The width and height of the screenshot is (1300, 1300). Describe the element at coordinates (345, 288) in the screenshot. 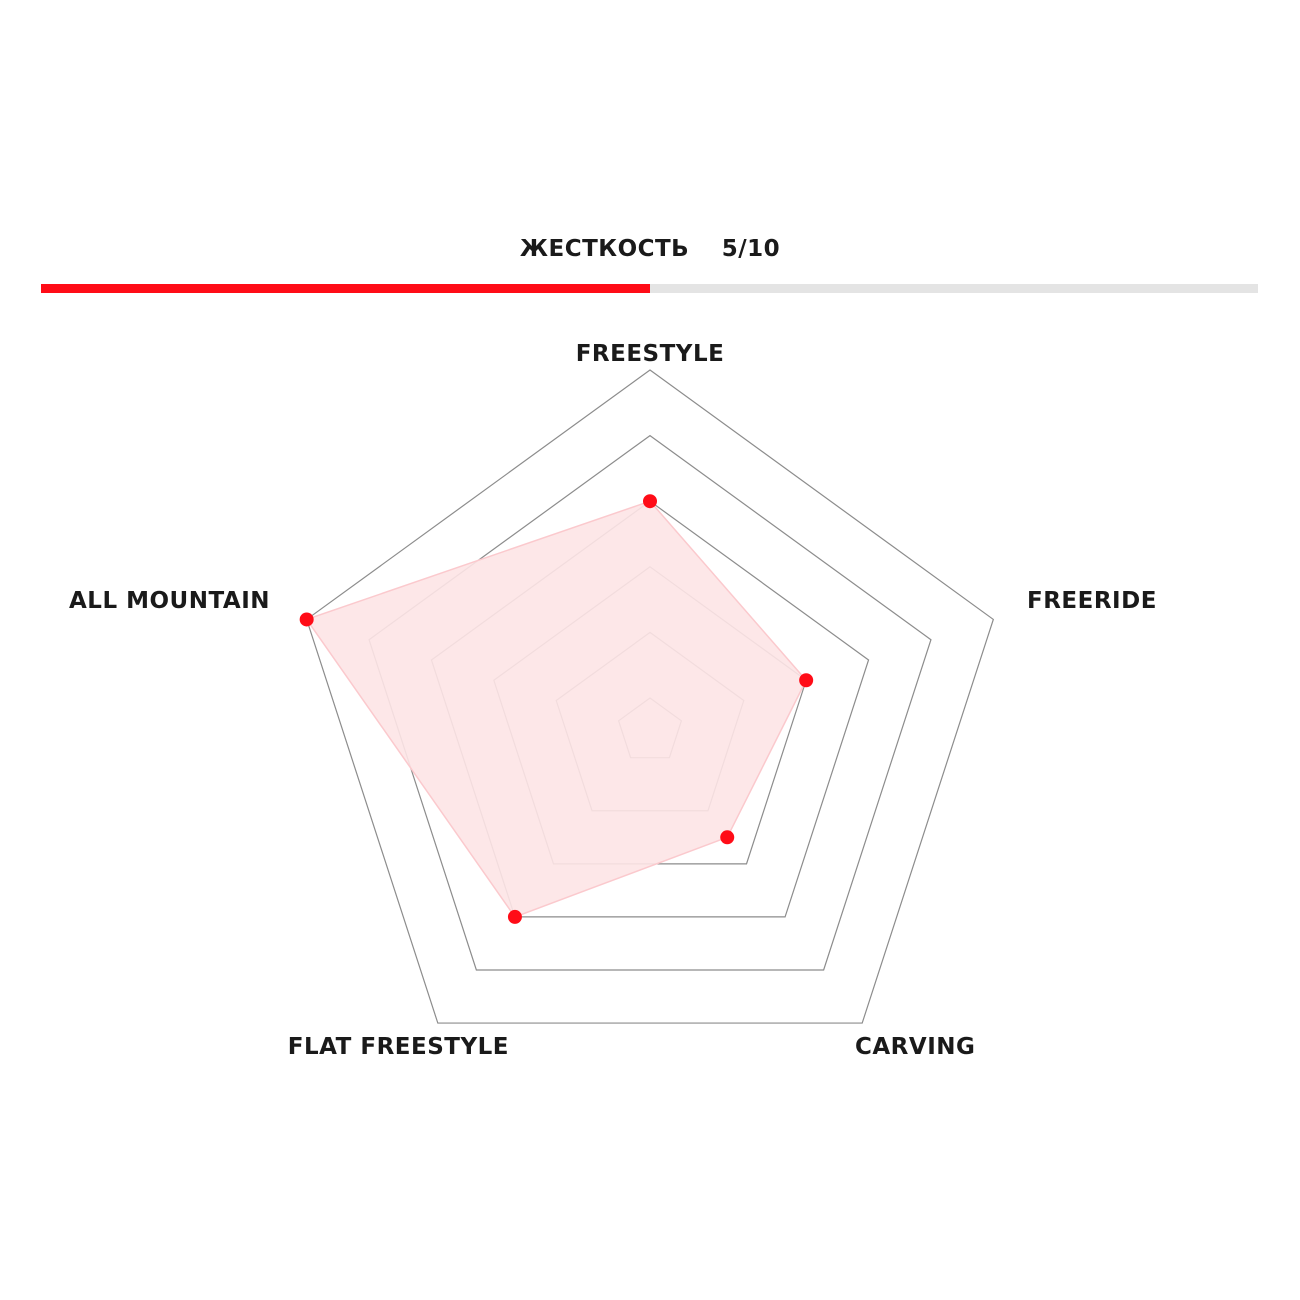

I see `stiffness-bar-fill` at that location.